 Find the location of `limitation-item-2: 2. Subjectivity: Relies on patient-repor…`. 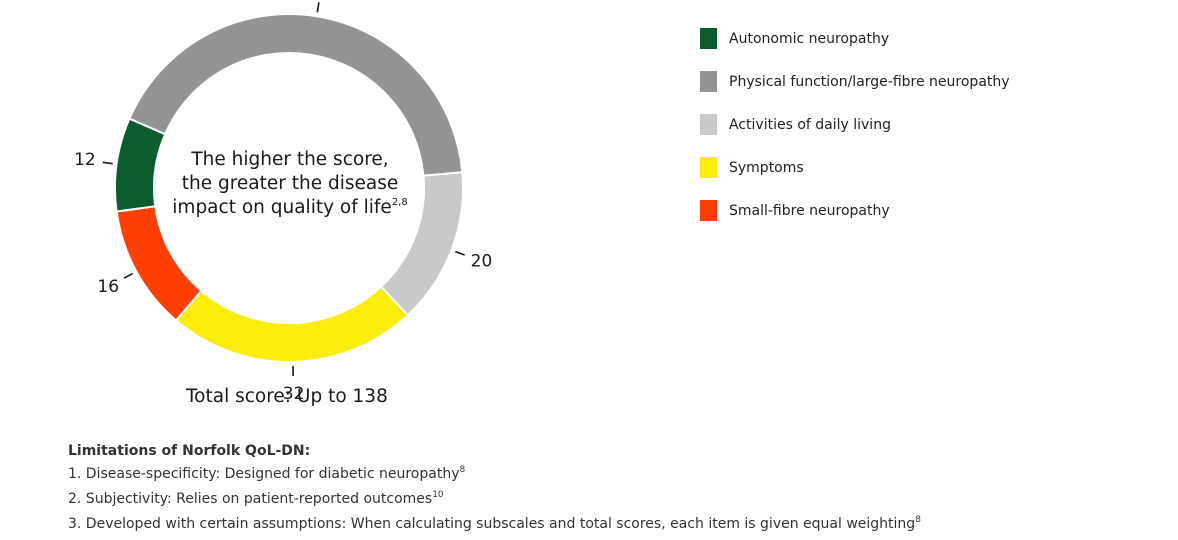

limitation-item-2: 2. Subjectivity: Relies on patient-repor… is located at coordinates (494, 499).